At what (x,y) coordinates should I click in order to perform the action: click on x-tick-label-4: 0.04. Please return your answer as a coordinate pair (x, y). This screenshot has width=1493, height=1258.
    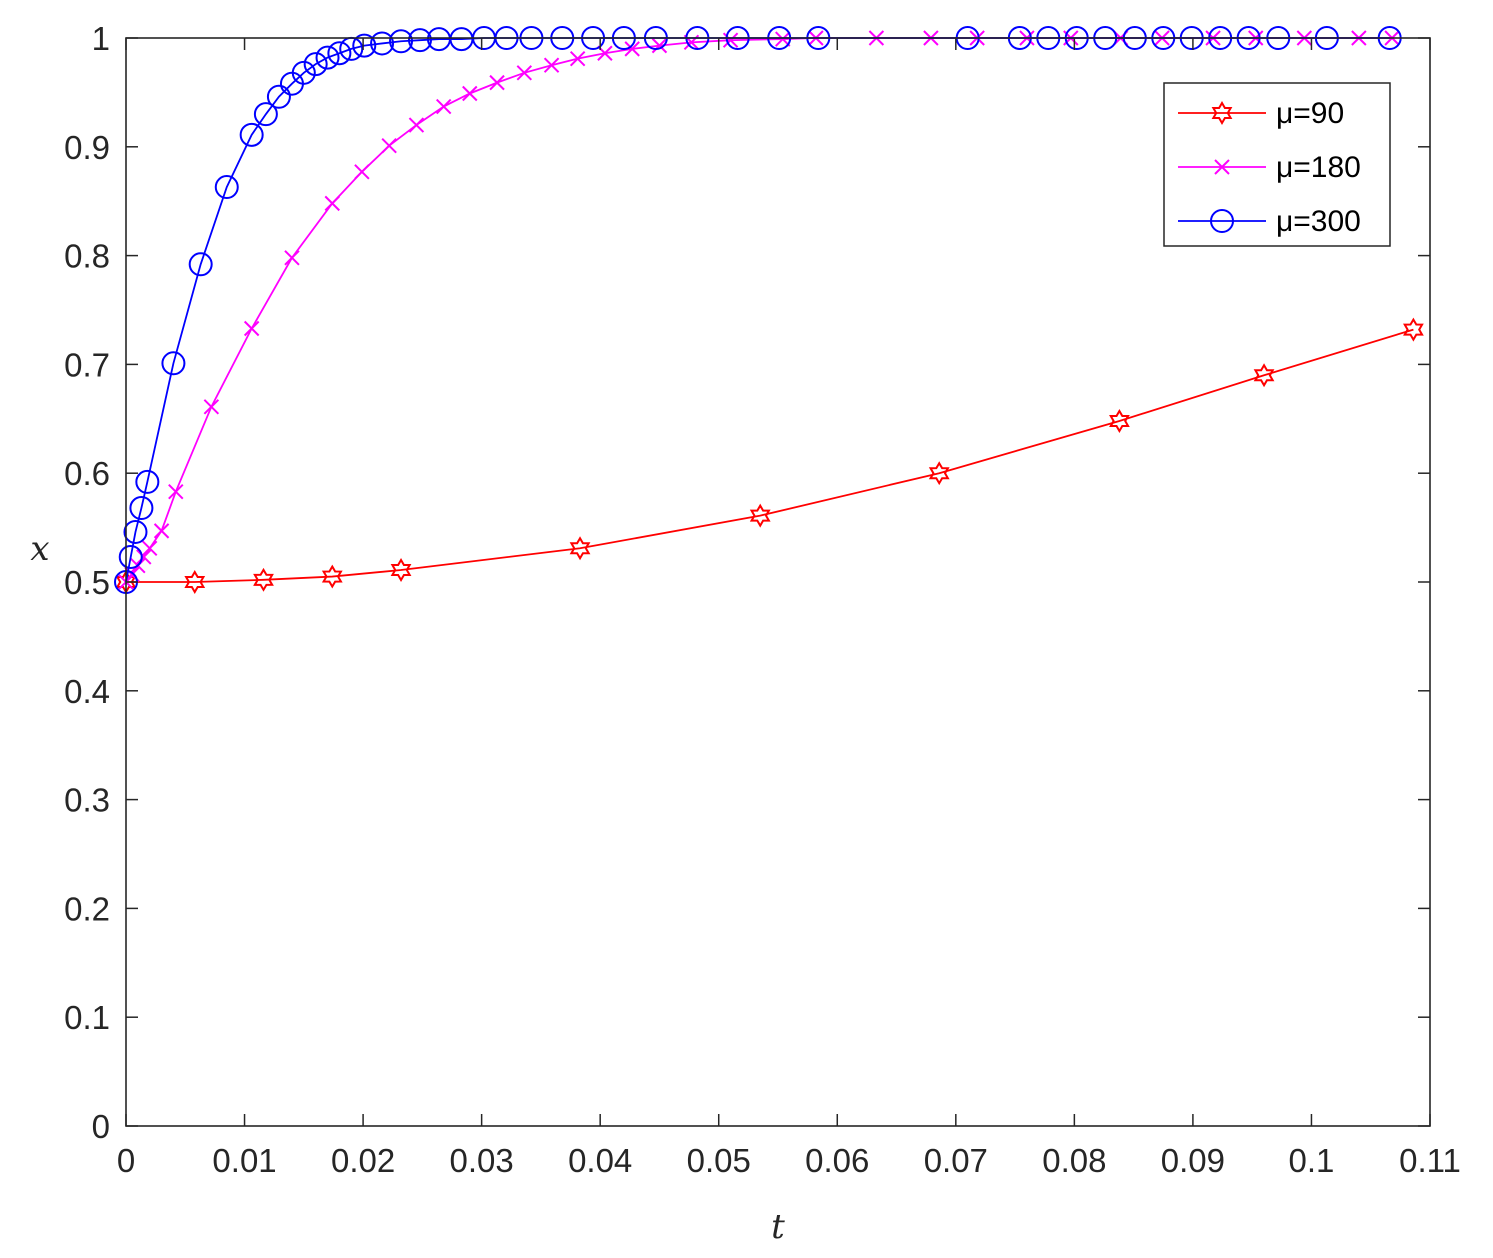
    Looking at the image, I should click on (600, 1160).